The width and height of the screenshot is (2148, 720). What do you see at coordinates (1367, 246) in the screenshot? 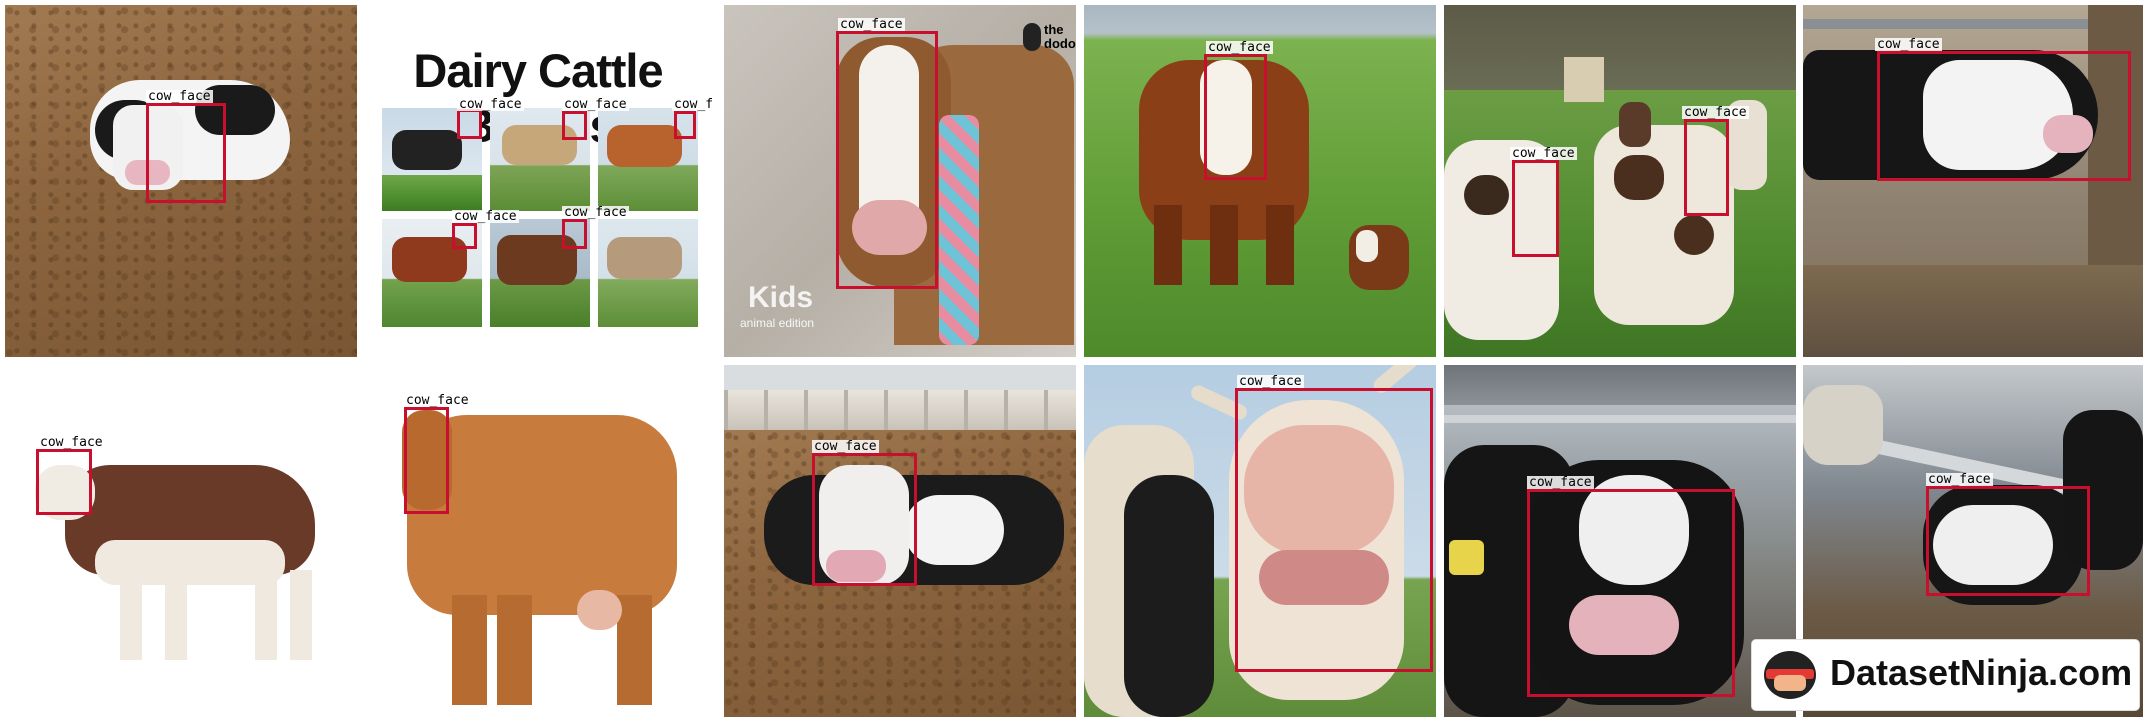
I see `calf-face` at bounding box center [1367, 246].